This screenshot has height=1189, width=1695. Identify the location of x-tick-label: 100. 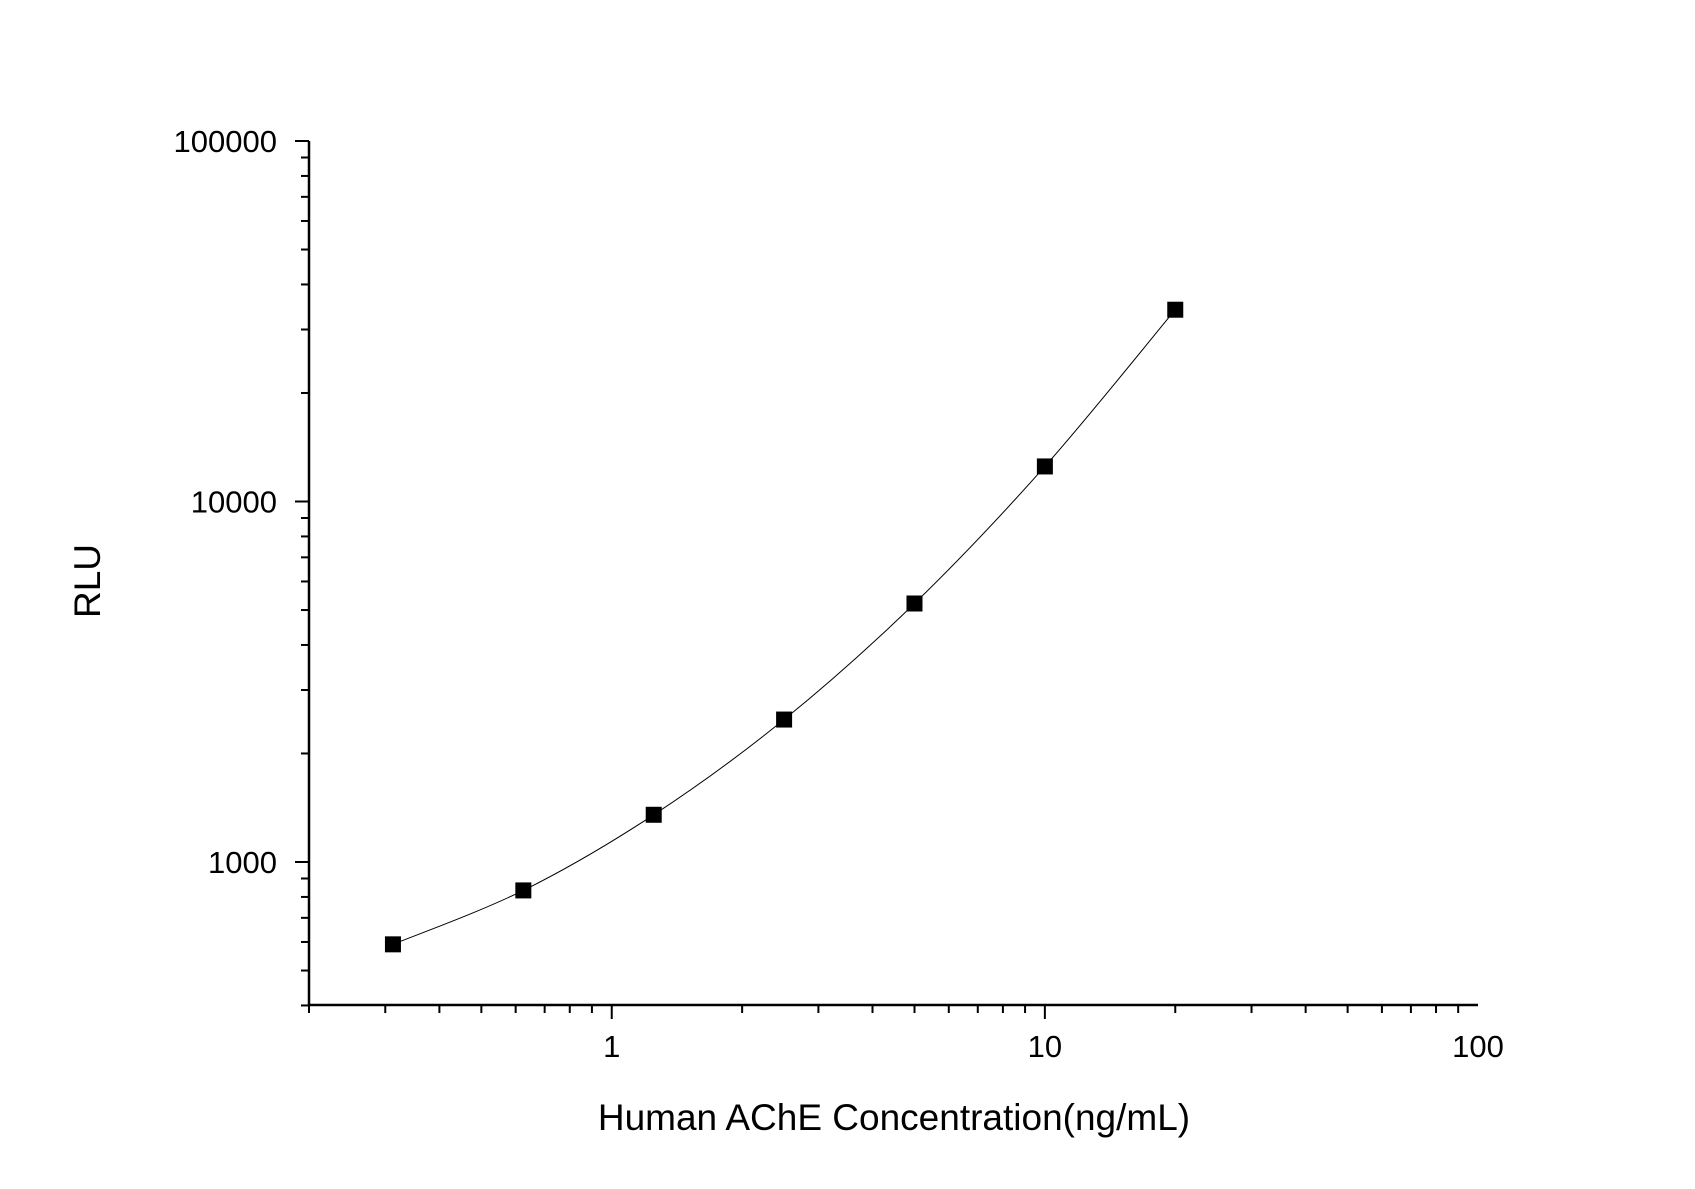
(1478, 1046).